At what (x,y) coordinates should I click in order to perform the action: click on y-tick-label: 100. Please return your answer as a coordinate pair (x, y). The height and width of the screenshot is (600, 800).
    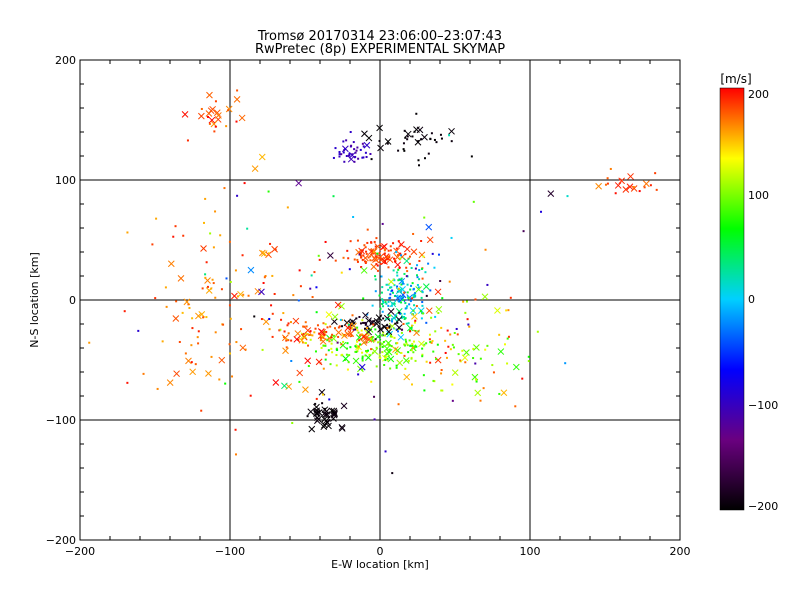
    Looking at the image, I should click on (65, 180).